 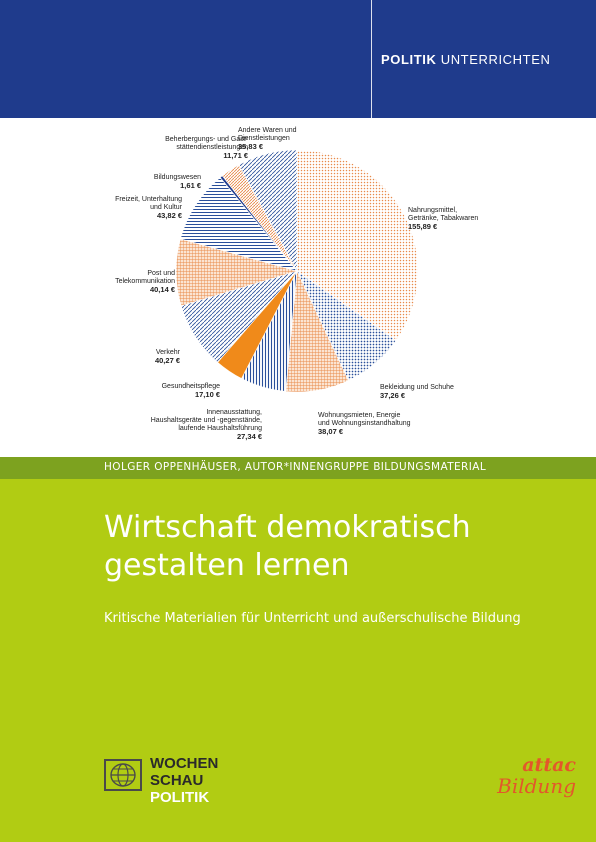 I want to click on slice-label-text: Verkehr, so click(x=168, y=352).